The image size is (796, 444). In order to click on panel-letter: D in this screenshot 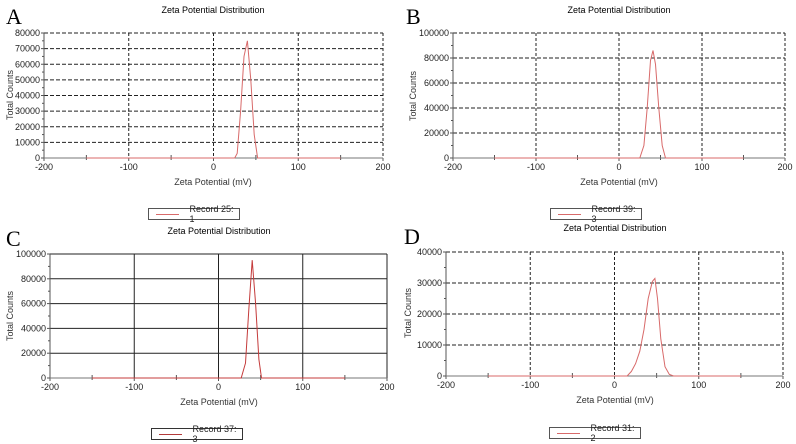, I will do `click(412, 236)`.